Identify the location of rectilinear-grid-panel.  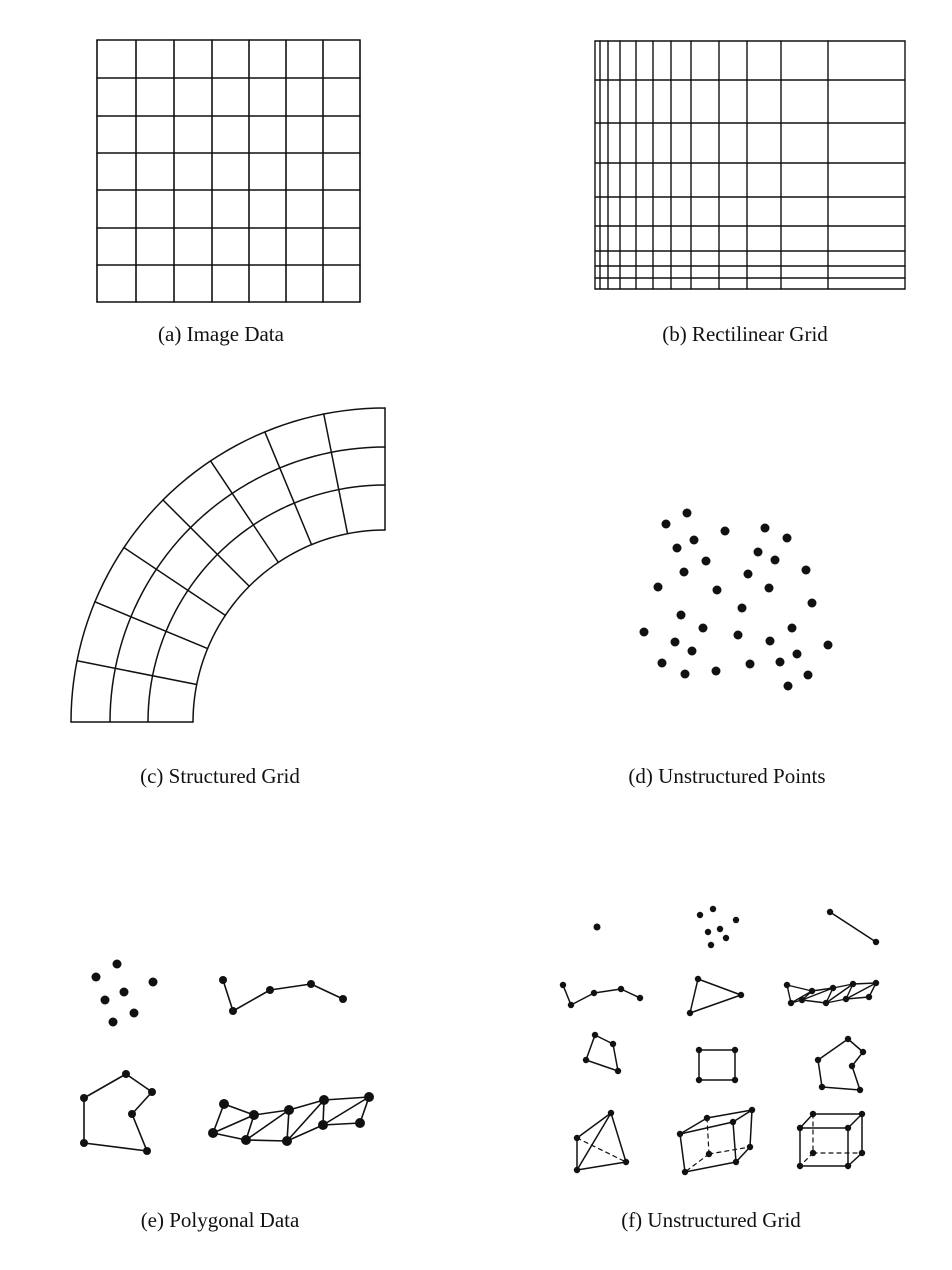
(750, 165).